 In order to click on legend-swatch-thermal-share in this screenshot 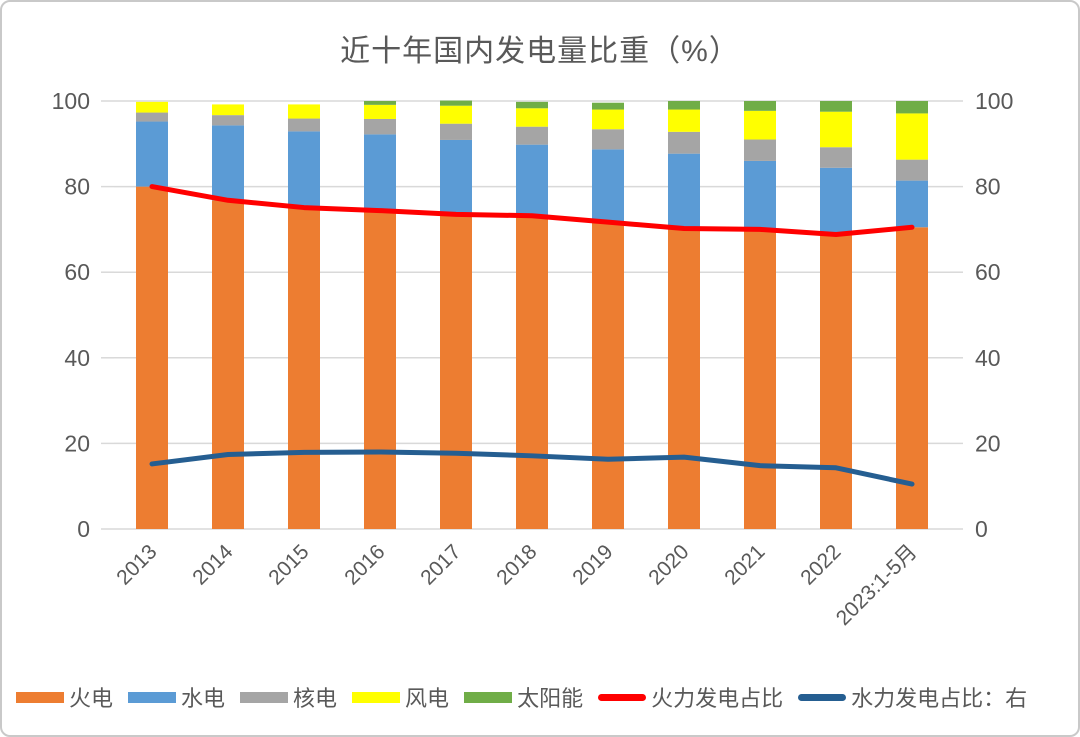, I will do `click(622, 697)`.